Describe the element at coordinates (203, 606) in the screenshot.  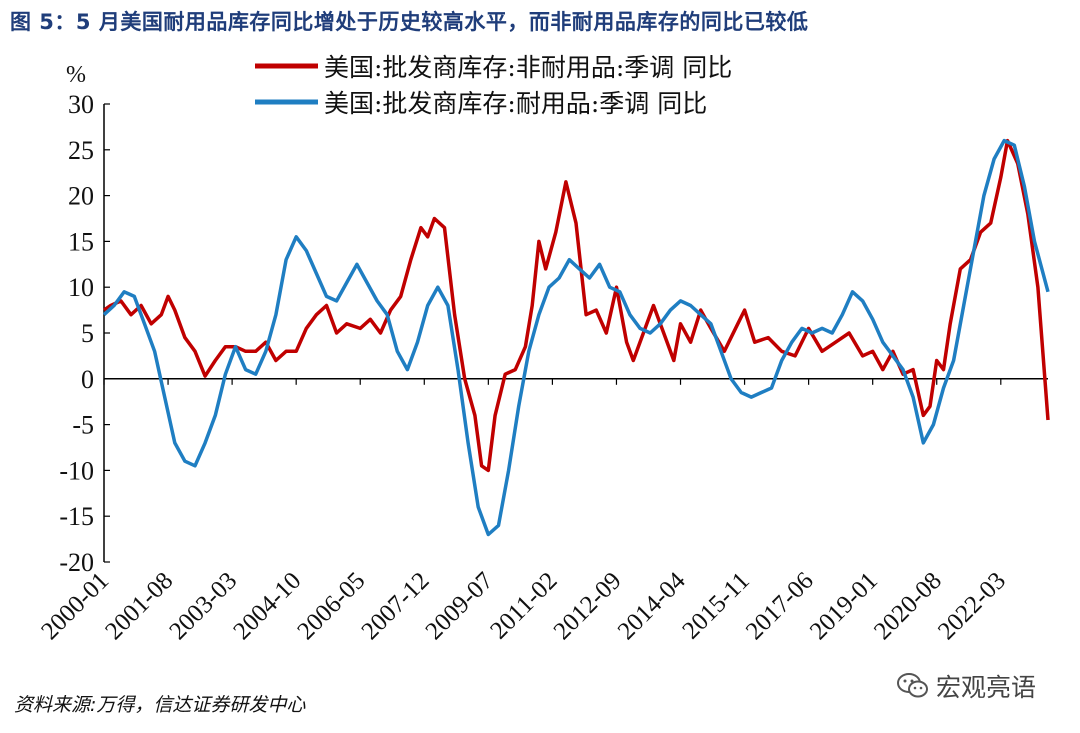
I see `x-tick-label: 2003-03` at that location.